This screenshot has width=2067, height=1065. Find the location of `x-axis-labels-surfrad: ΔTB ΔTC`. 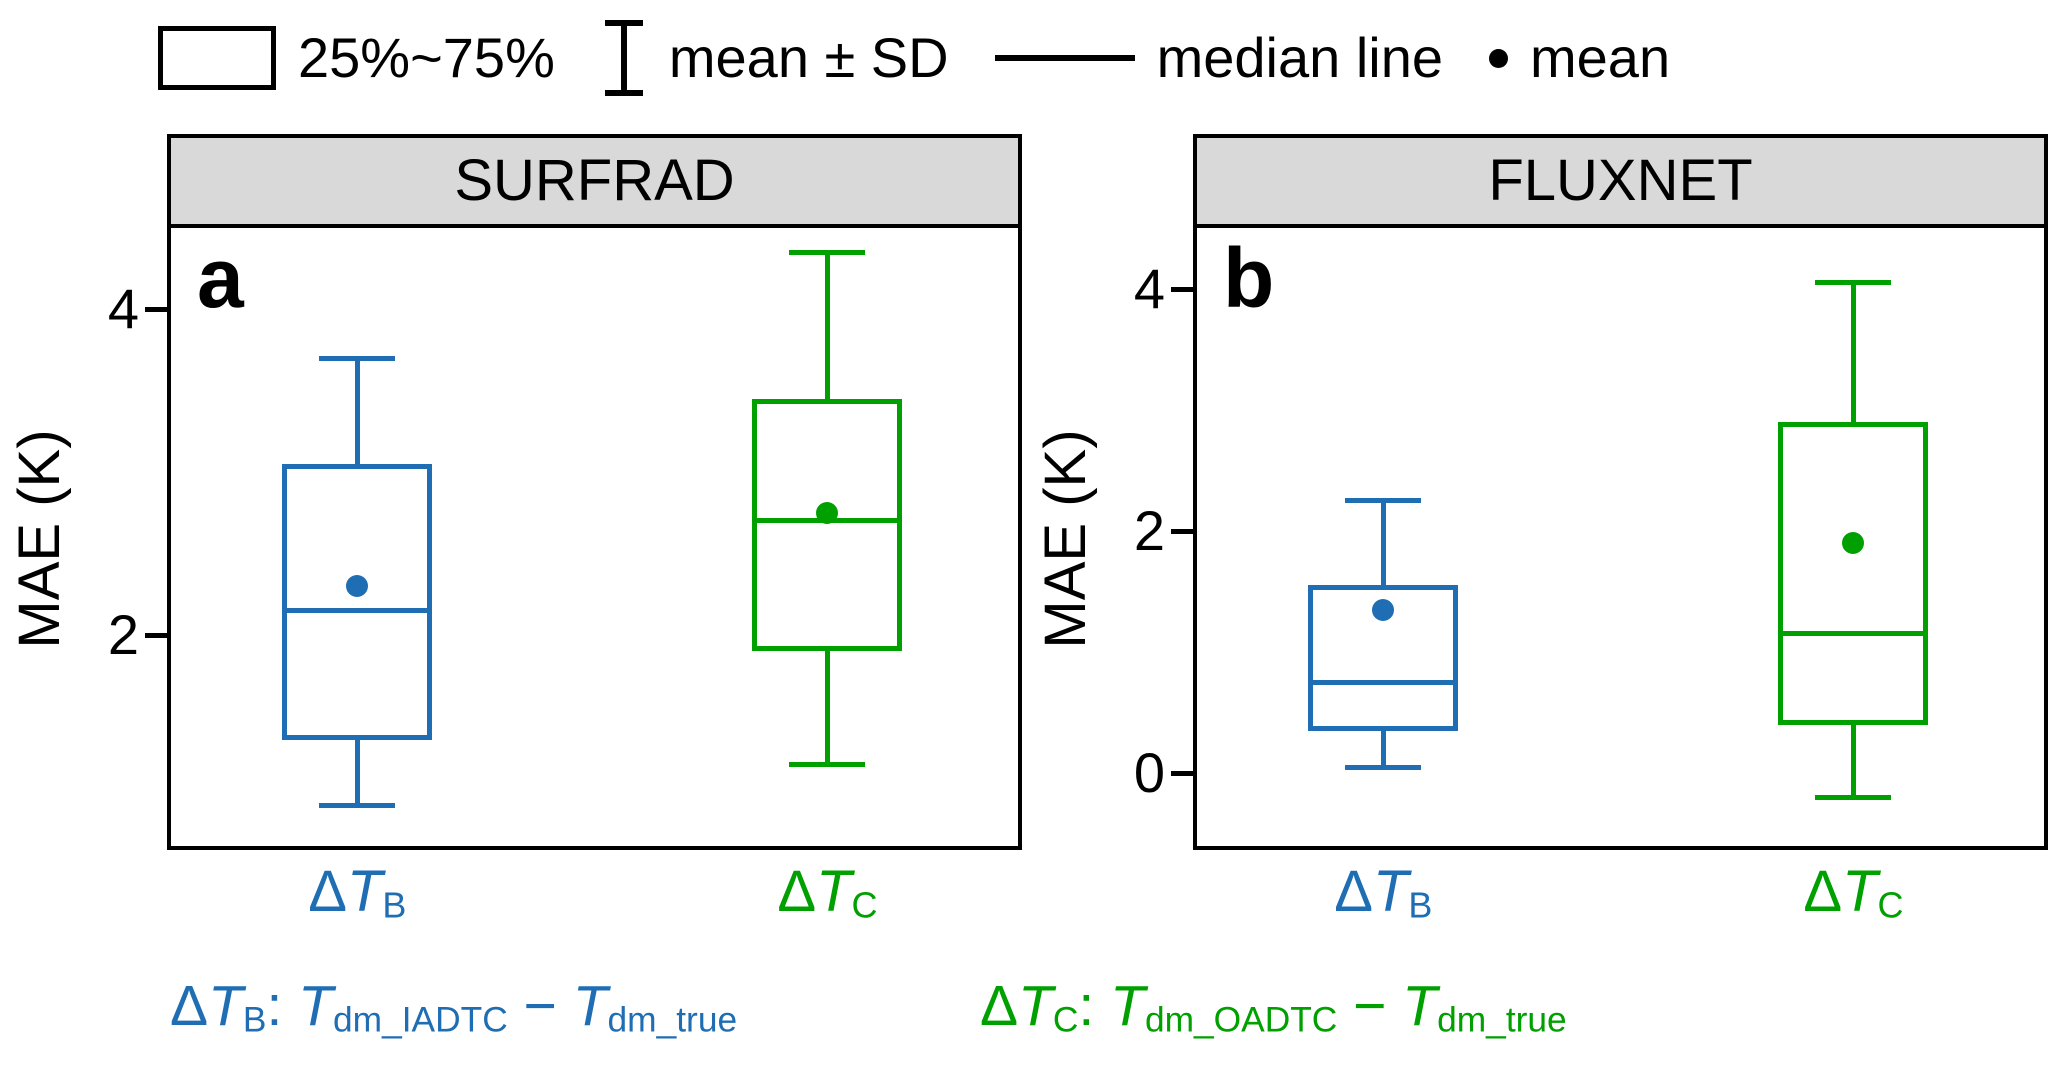

x-axis-labels-surfrad: ΔTB ΔTC is located at coordinates (594, 903).